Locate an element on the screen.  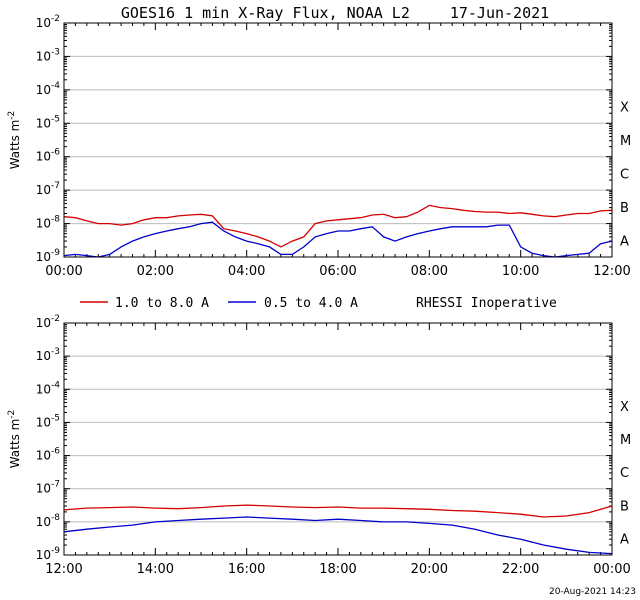
x-tick-label: 14:00 is located at coordinates (155, 569).